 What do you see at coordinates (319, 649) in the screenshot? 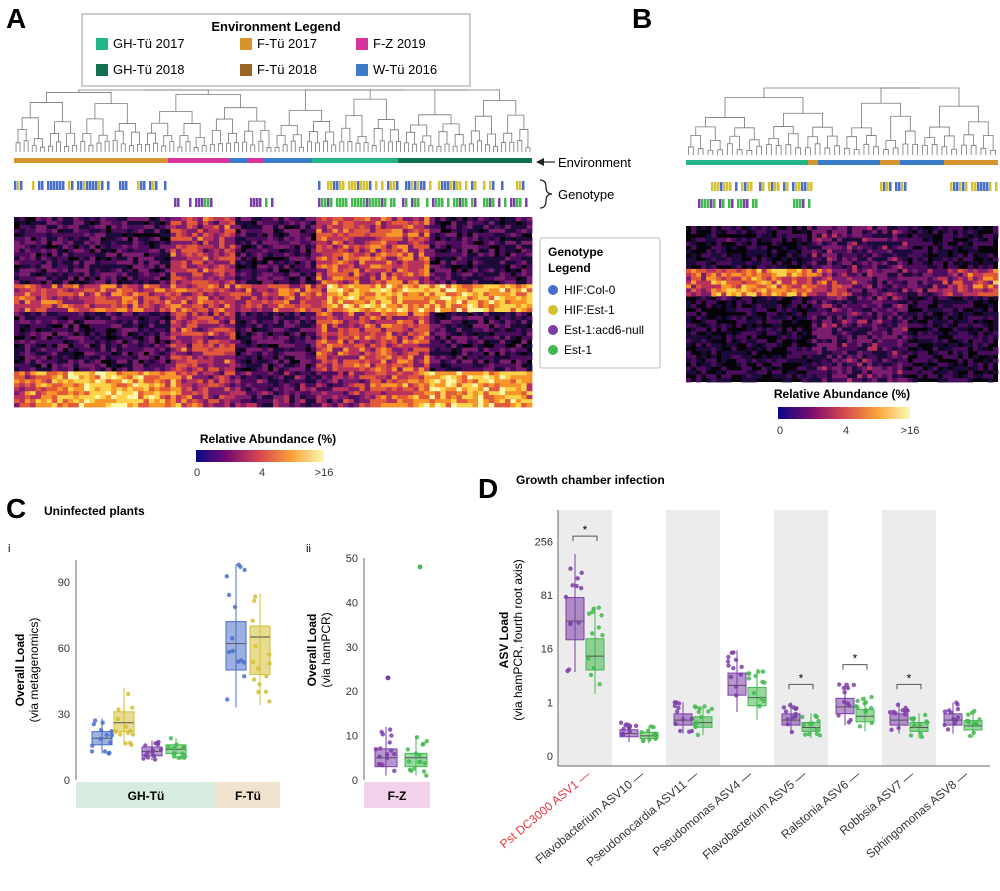
I see `panel-c-ii-ylabel: Overall Load (via hamPCR)` at bounding box center [319, 649].